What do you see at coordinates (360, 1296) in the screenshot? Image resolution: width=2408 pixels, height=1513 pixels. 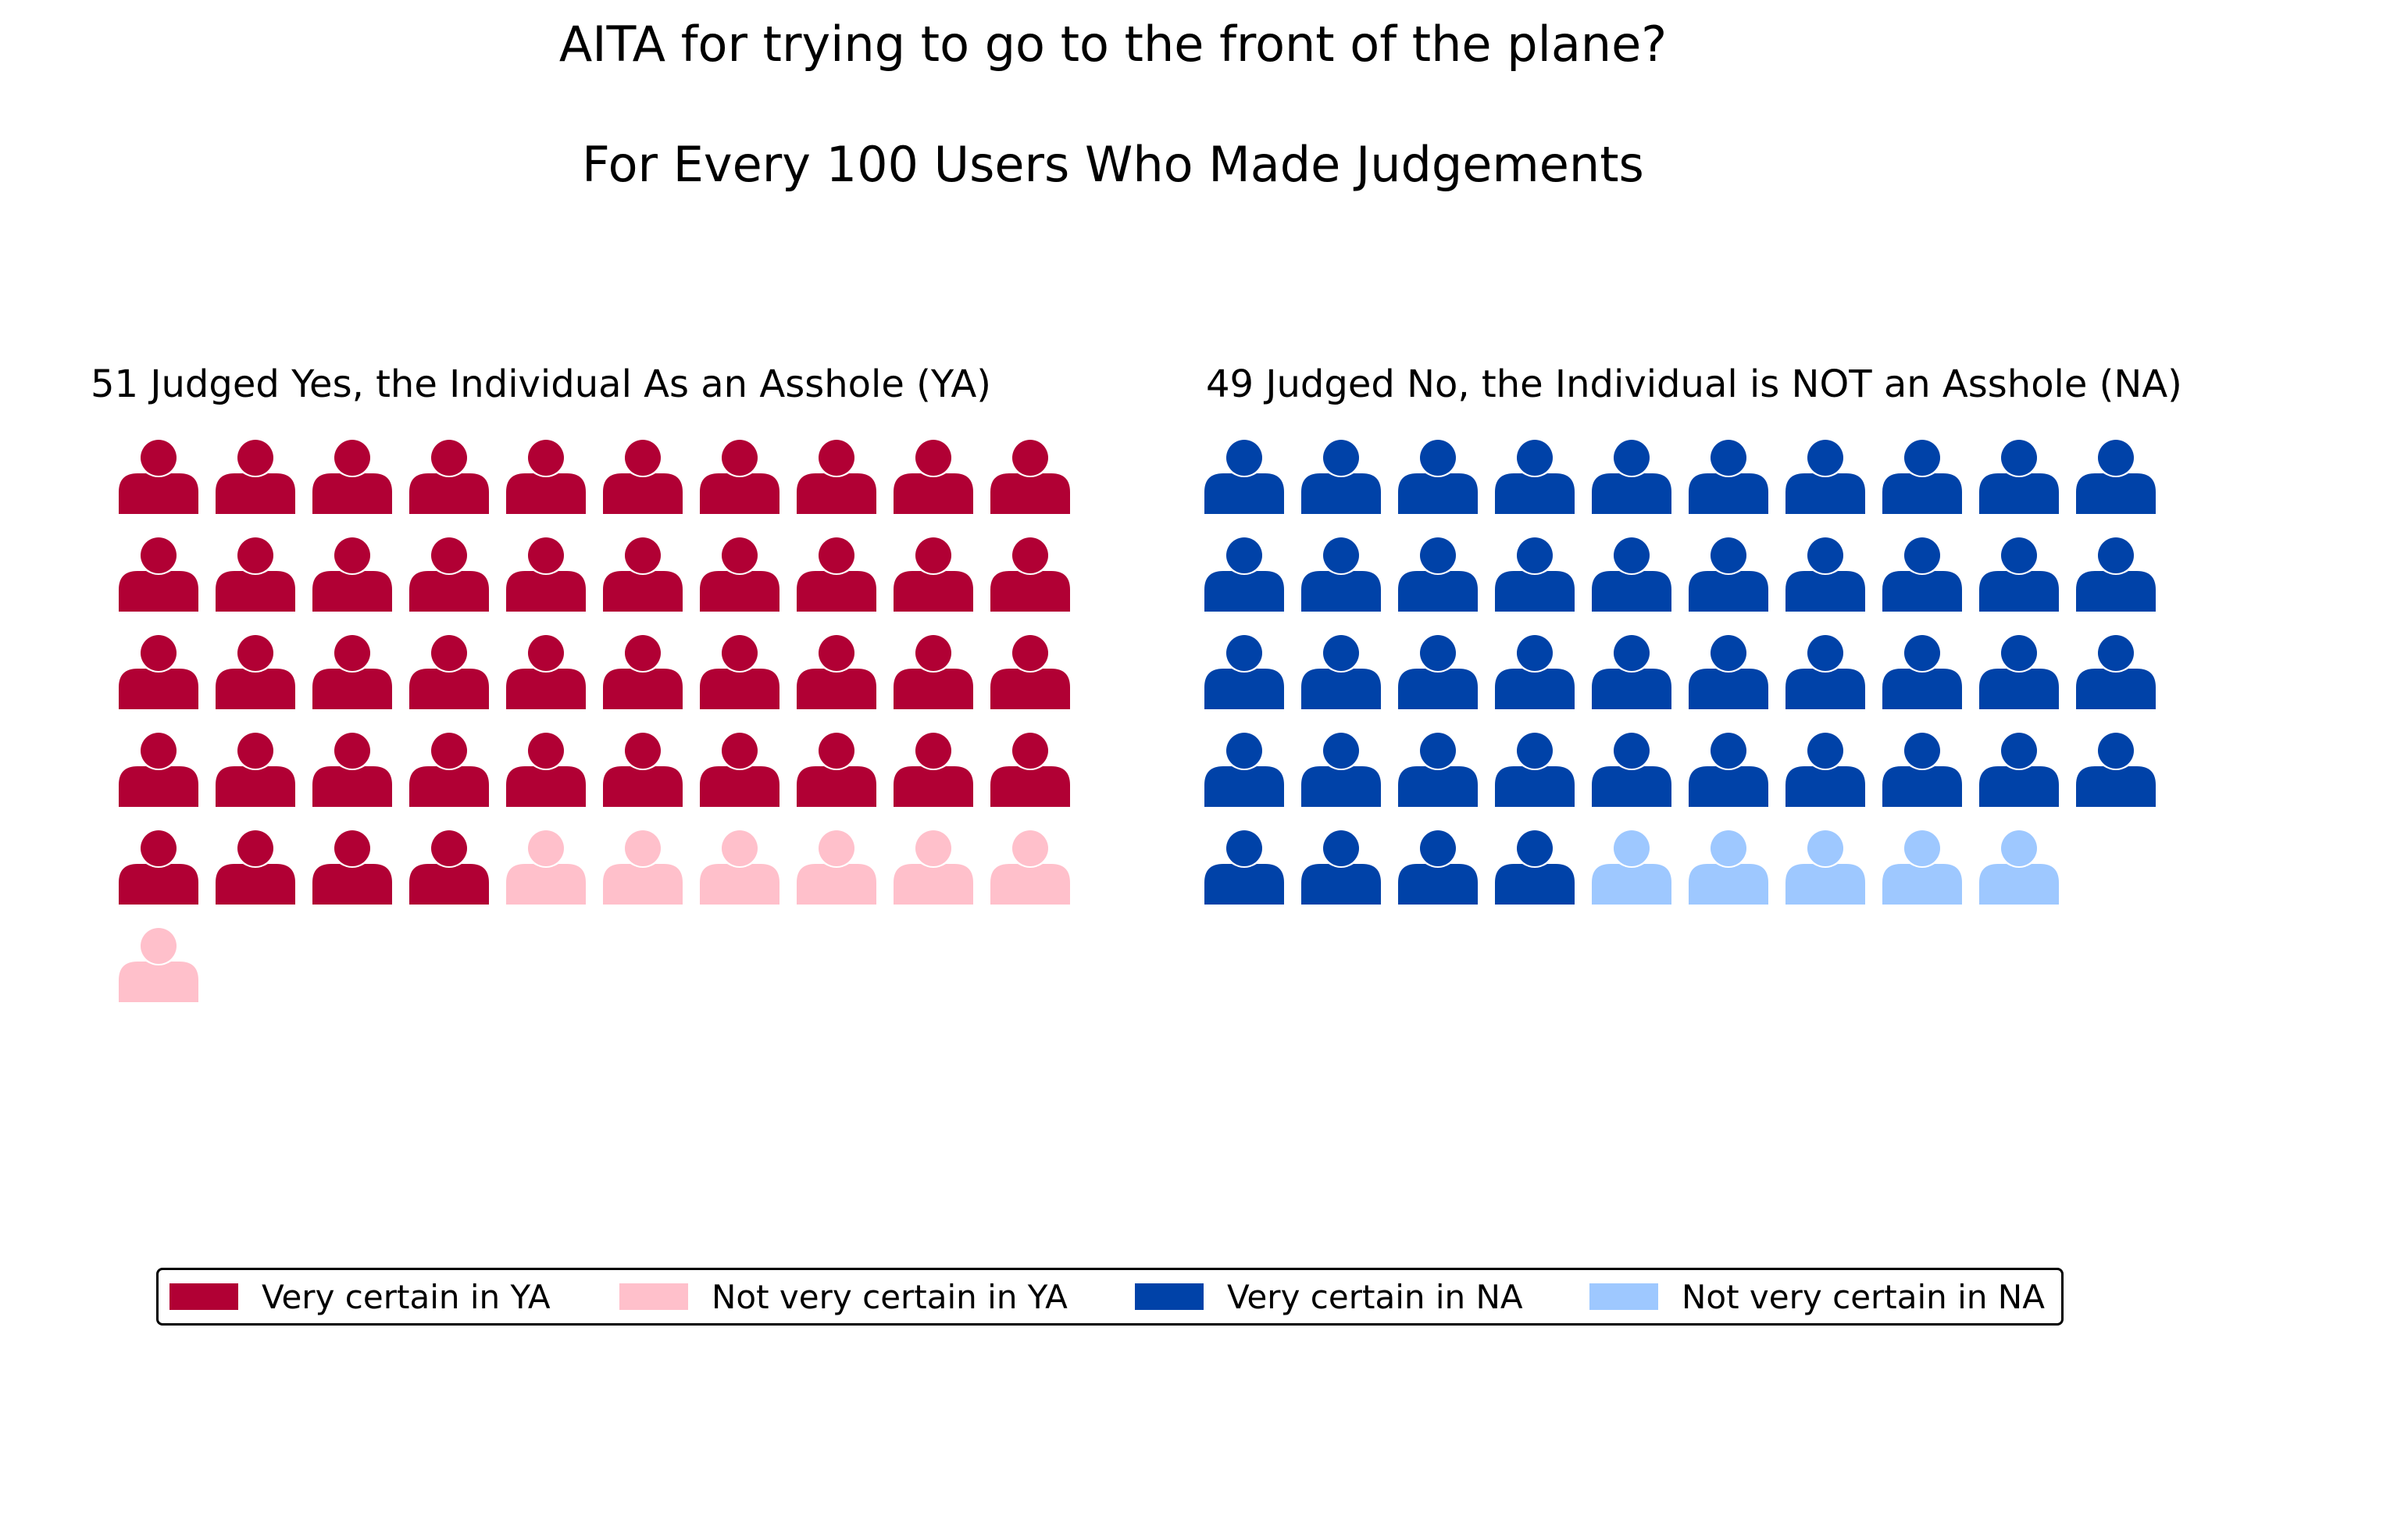 I see `legend-item: Very certain in YA` at bounding box center [360, 1296].